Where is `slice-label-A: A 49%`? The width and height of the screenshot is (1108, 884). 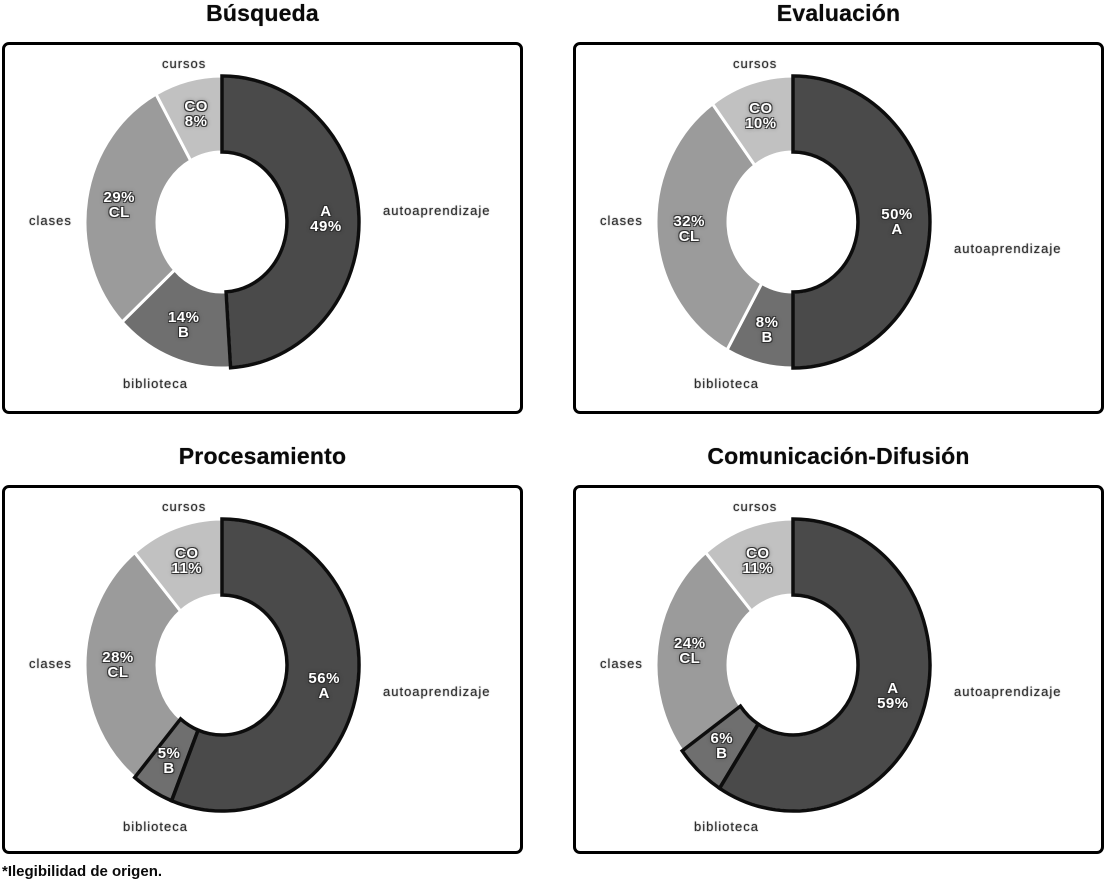 slice-label-A: A 49% is located at coordinates (326, 218).